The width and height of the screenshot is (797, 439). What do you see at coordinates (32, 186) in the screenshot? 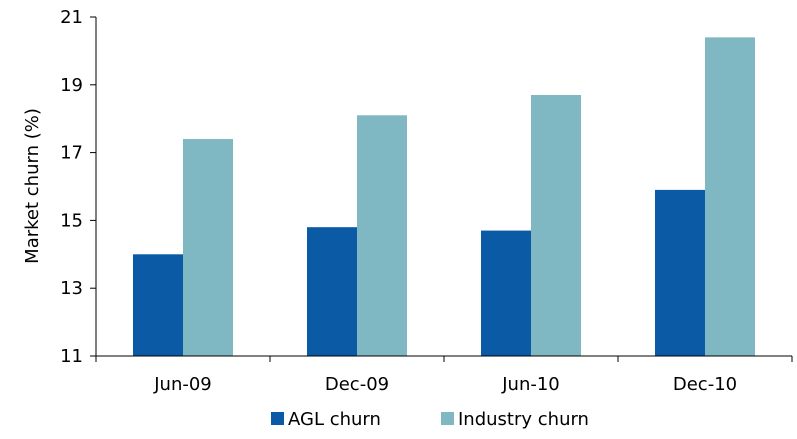
I see `y-axis-label: Market churn (%)` at bounding box center [32, 186].